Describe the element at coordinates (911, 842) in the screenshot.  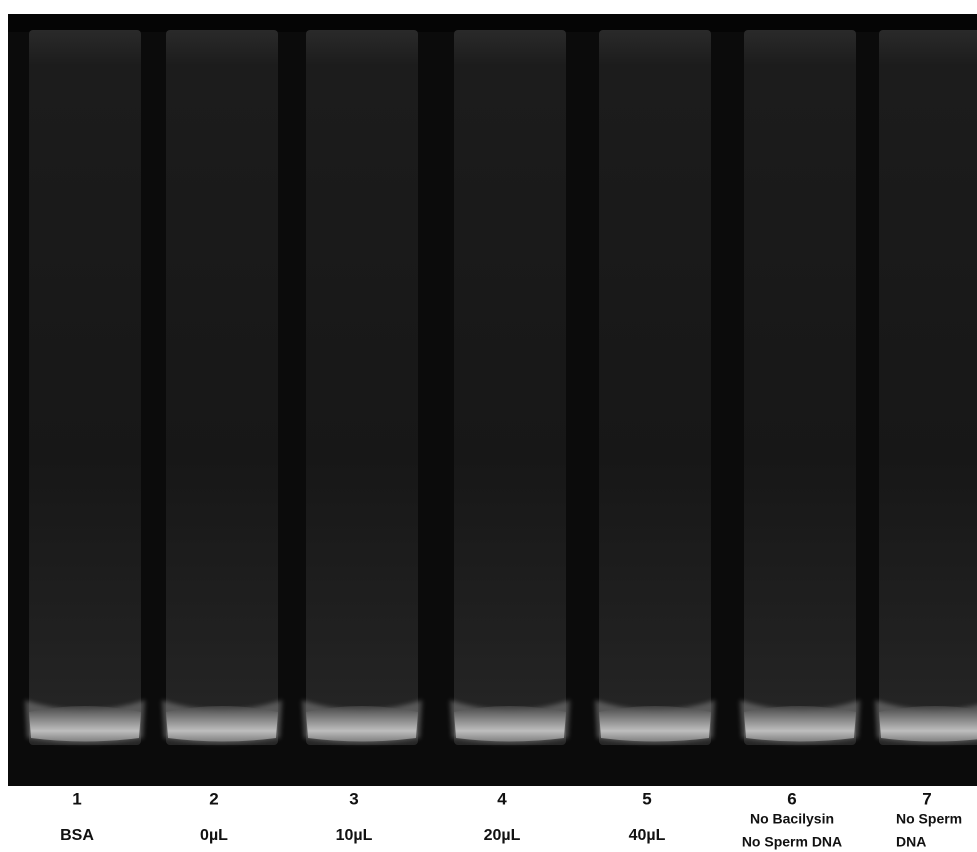
I see `lane-label: DNA` at that location.